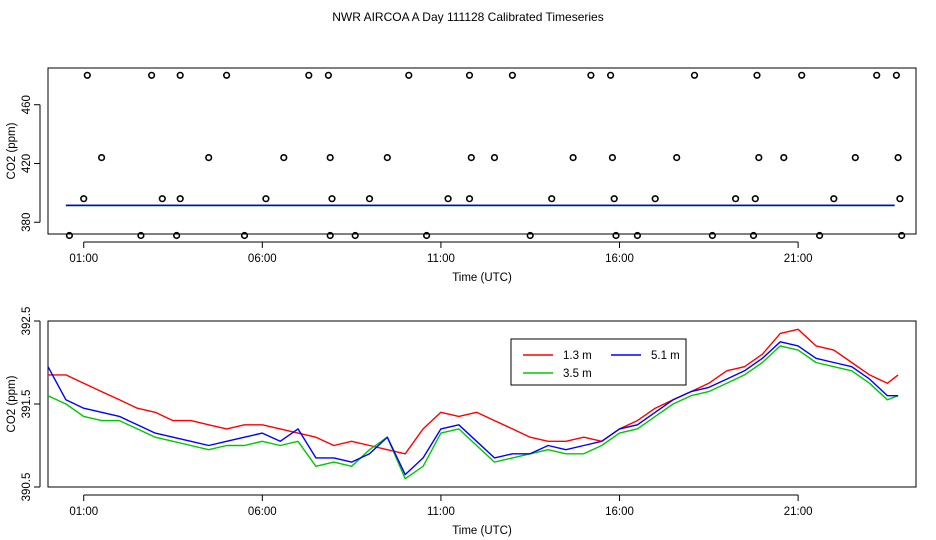  I want to click on legend-label: 5.1 m, so click(665, 356).